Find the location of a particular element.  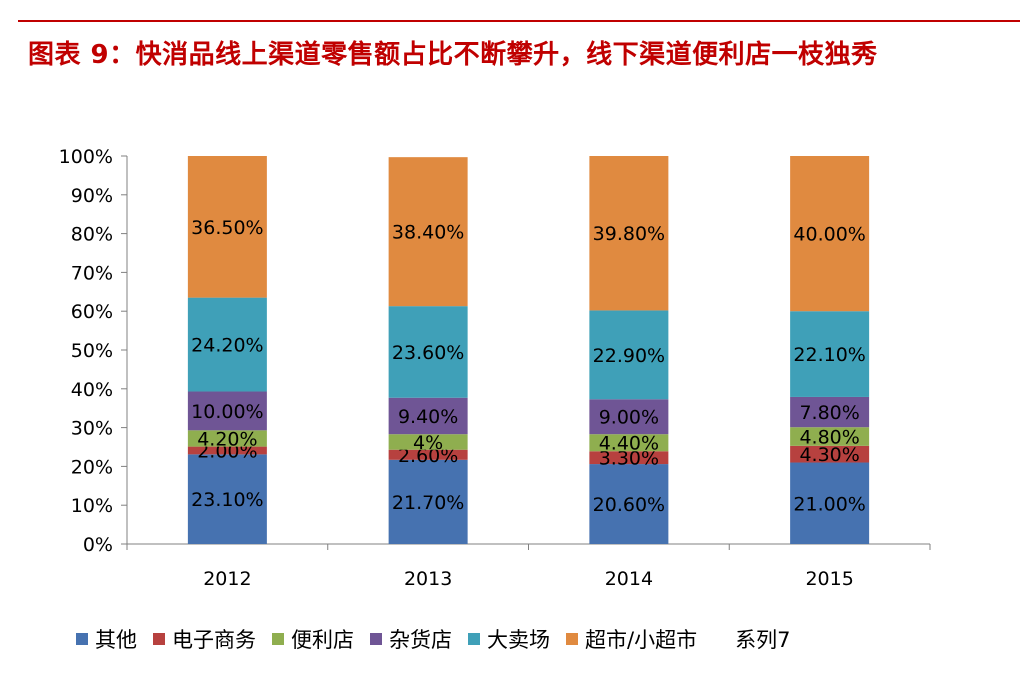

x-category-label: 2012 is located at coordinates (227, 579).